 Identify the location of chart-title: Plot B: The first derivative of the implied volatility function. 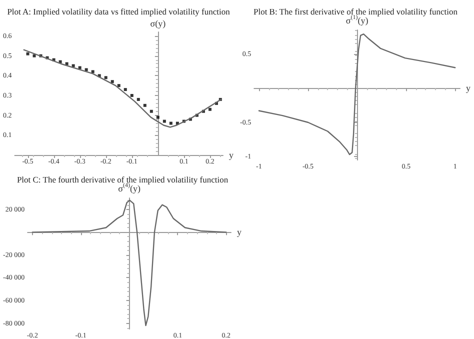
(355, 11).